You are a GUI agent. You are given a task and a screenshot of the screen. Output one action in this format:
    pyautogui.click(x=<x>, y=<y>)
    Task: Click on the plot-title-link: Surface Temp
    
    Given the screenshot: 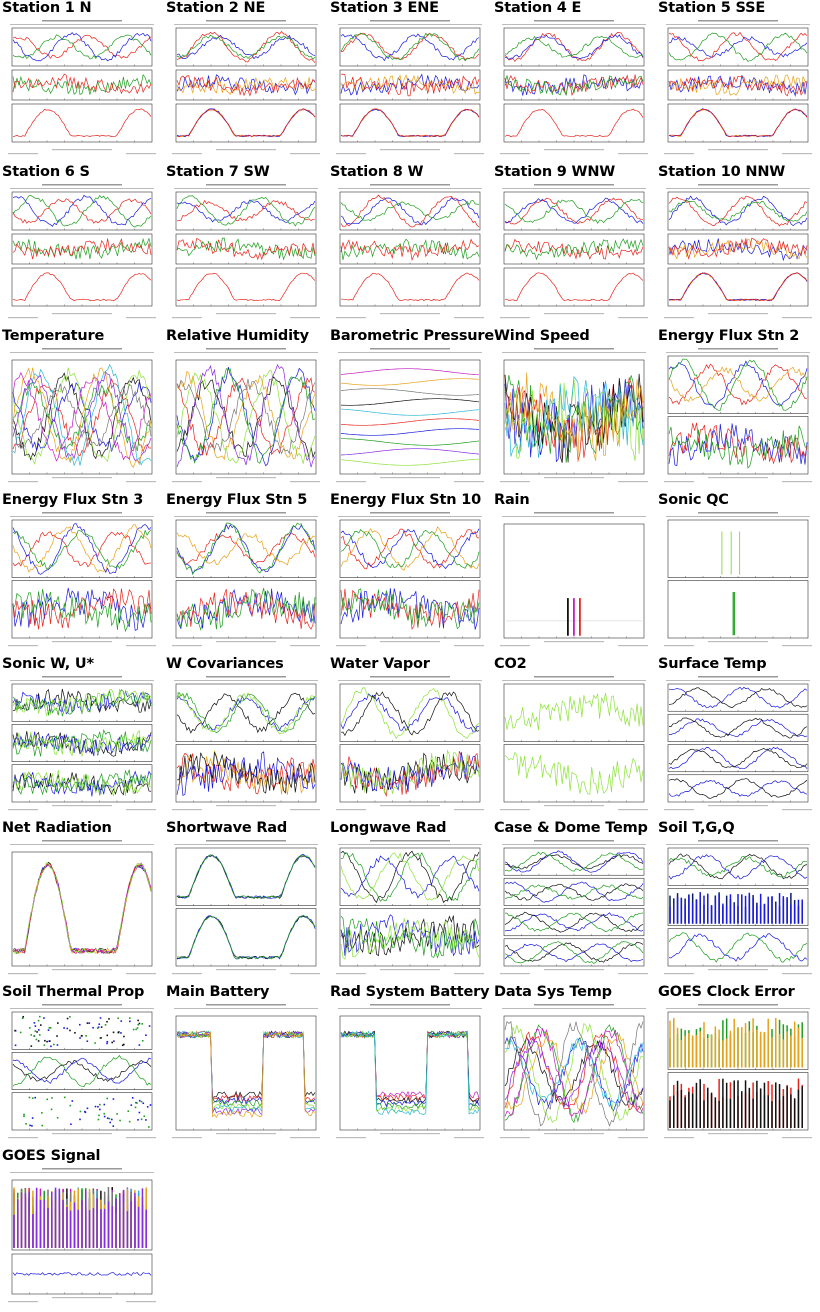 What is the action you would take?
    pyautogui.click(x=712, y=664)
    